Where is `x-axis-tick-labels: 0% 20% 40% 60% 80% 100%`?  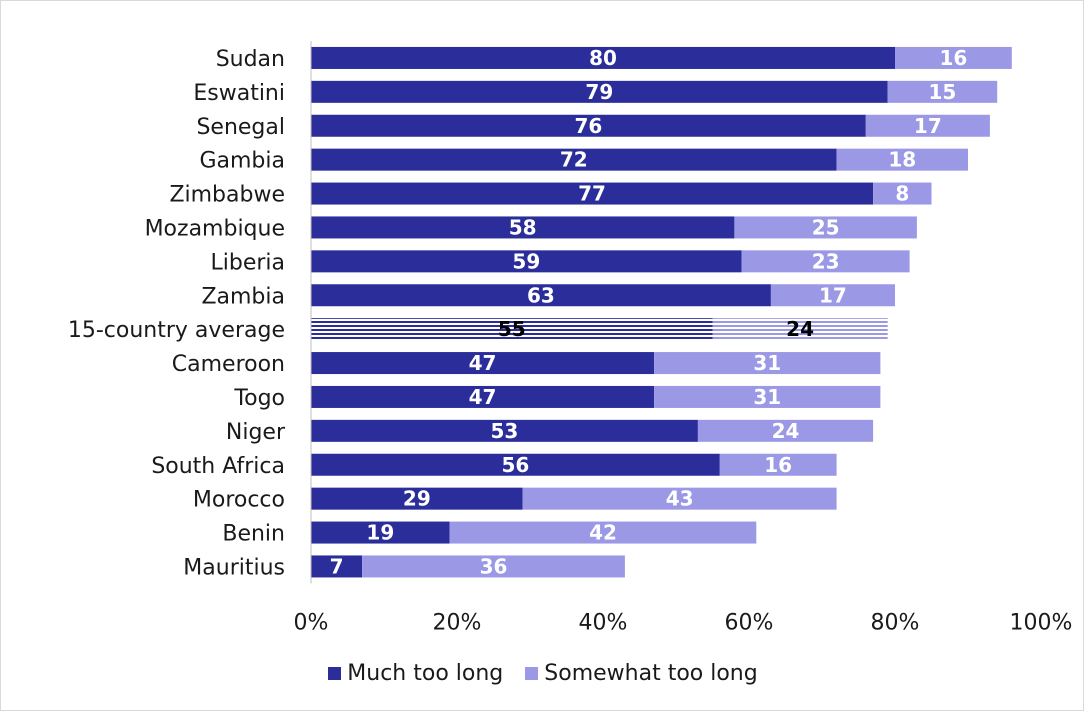
x-axis-tick-labels: 0% 20% 40% 60% 80% 100% is located at coordinates (683, 622).